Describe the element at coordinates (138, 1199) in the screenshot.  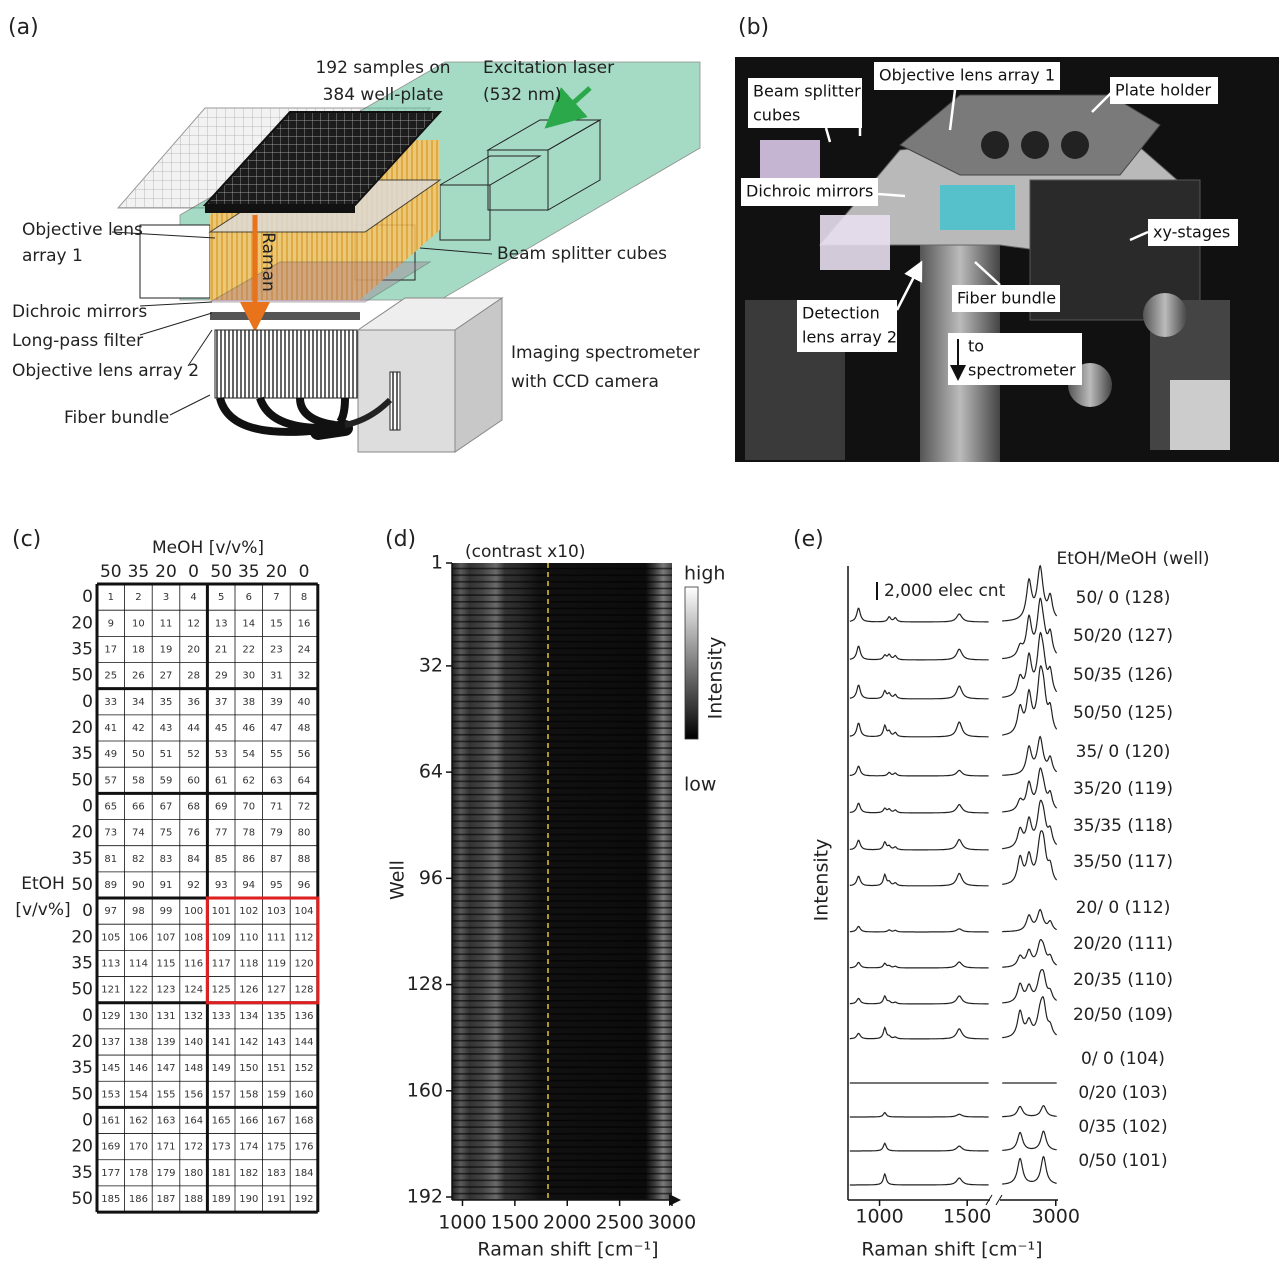
I see `cell-number: 186` at that location.